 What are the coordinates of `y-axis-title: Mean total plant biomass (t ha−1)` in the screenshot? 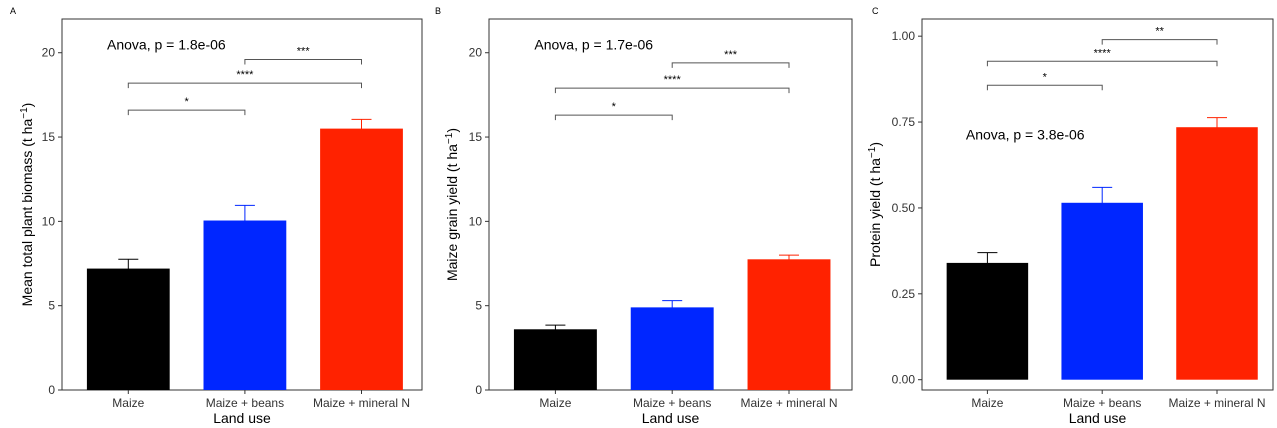 It's located at (27, 205).